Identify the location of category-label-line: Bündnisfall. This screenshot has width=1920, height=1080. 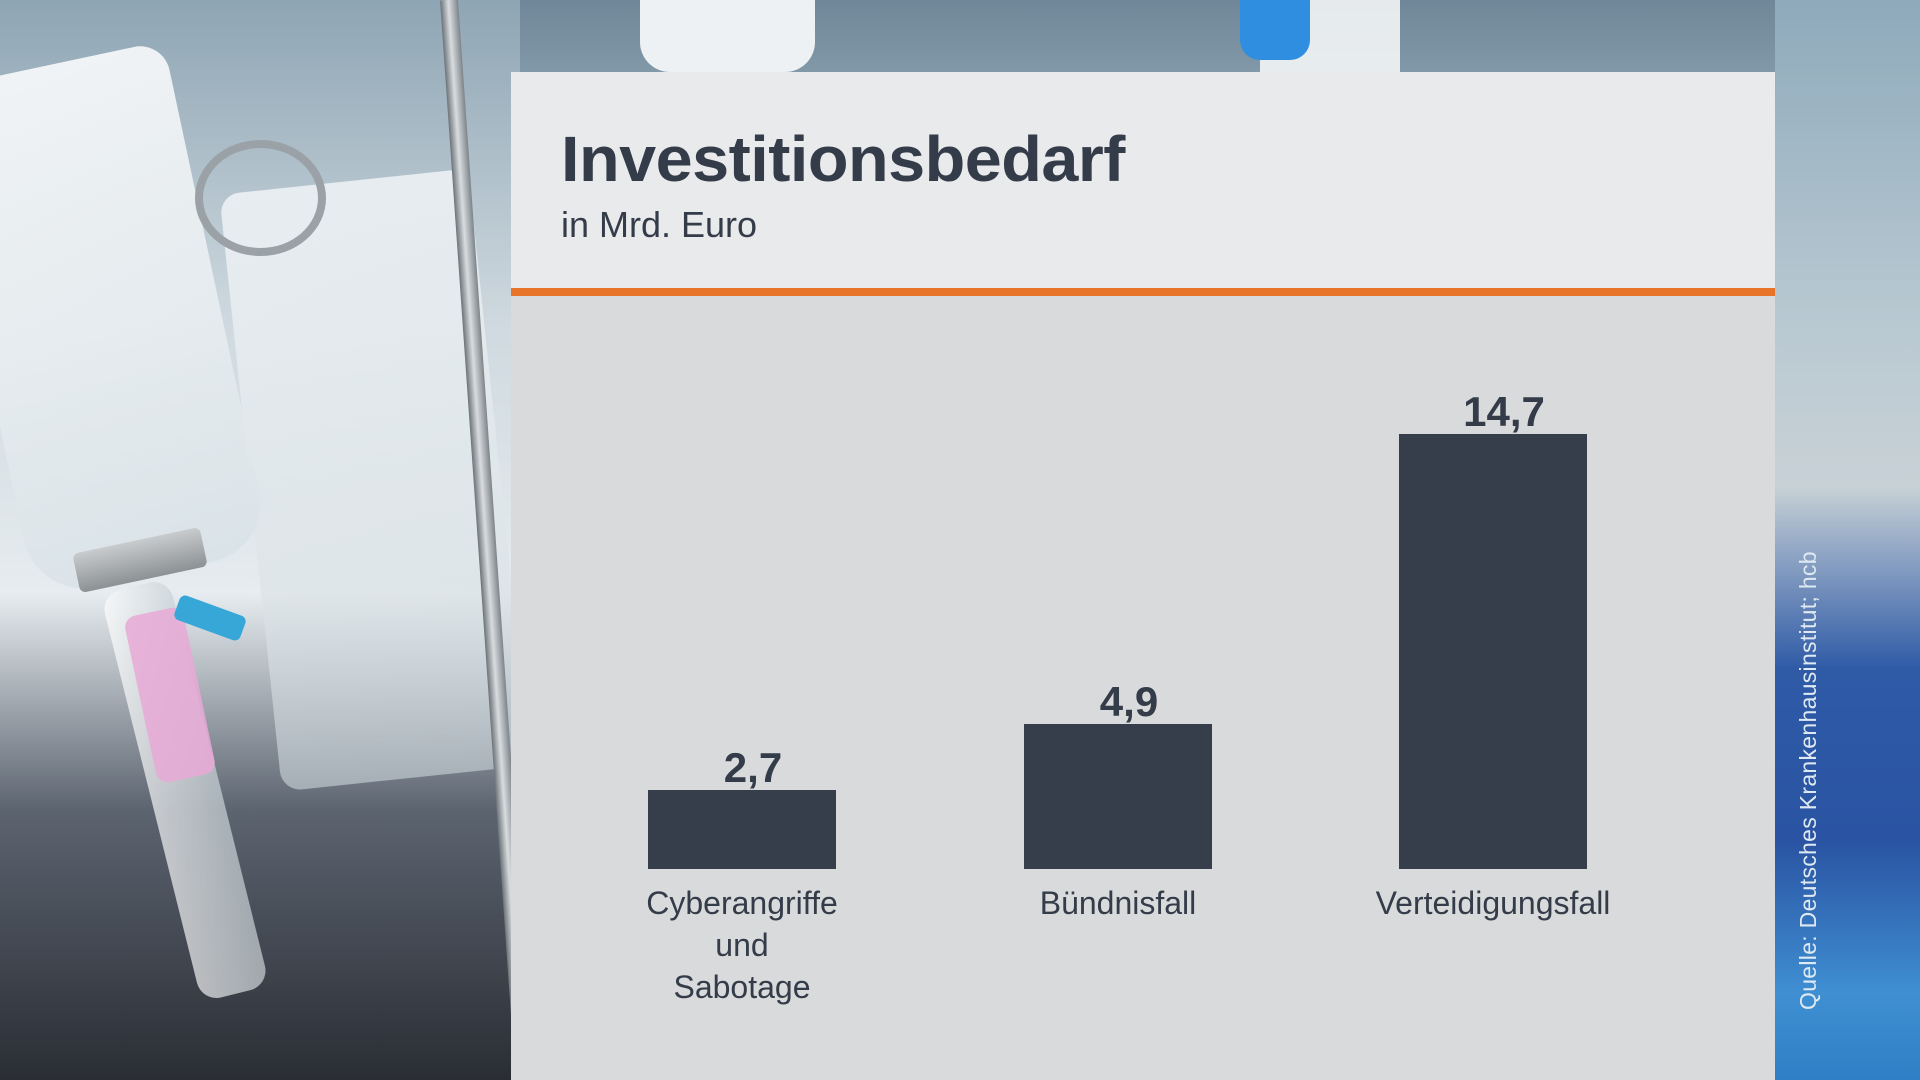
(1118, 903).